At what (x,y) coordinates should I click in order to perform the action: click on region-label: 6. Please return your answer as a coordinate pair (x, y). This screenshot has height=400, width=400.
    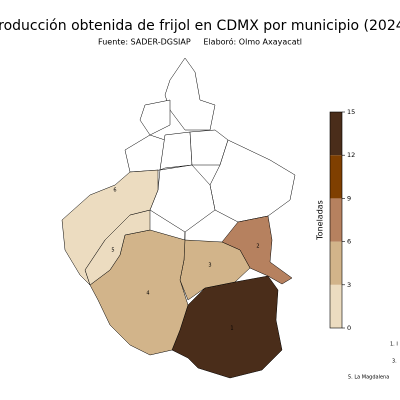
    Looking at the image, I should click on (114, 191).